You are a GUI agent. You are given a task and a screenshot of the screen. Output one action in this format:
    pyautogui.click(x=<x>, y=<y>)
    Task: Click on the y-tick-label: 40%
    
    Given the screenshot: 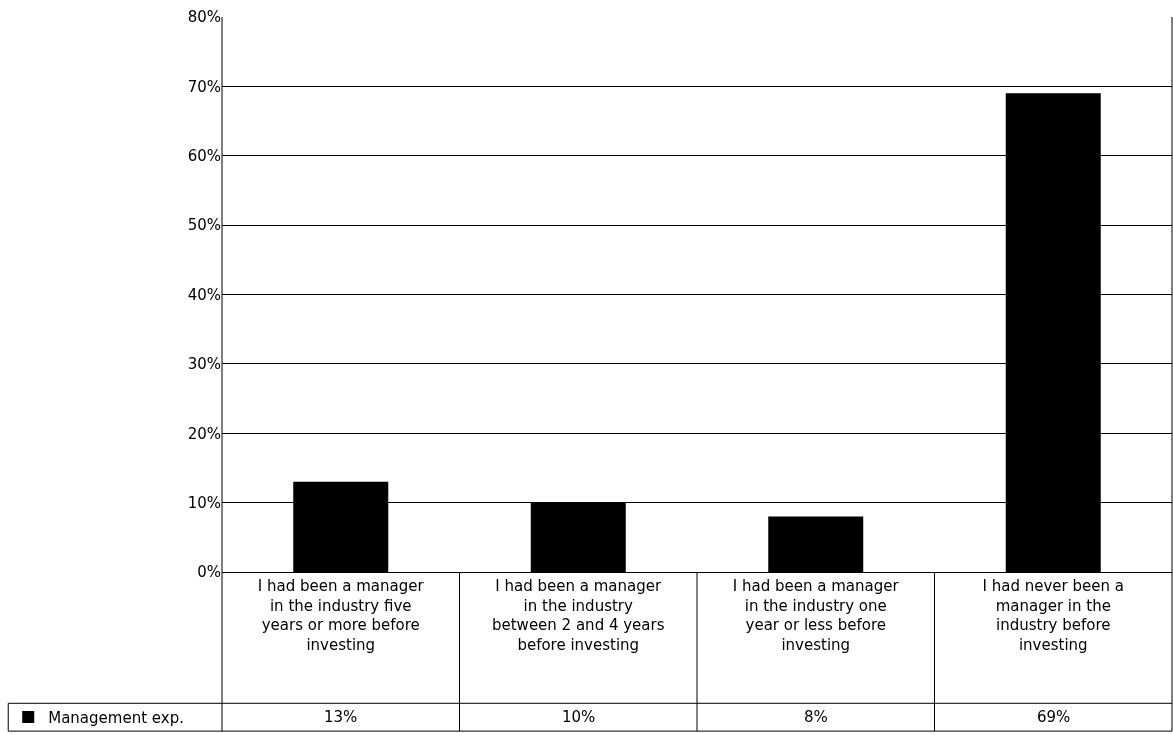 What is the action you would take?
    pyautogui.click(x=204, y=294)
    